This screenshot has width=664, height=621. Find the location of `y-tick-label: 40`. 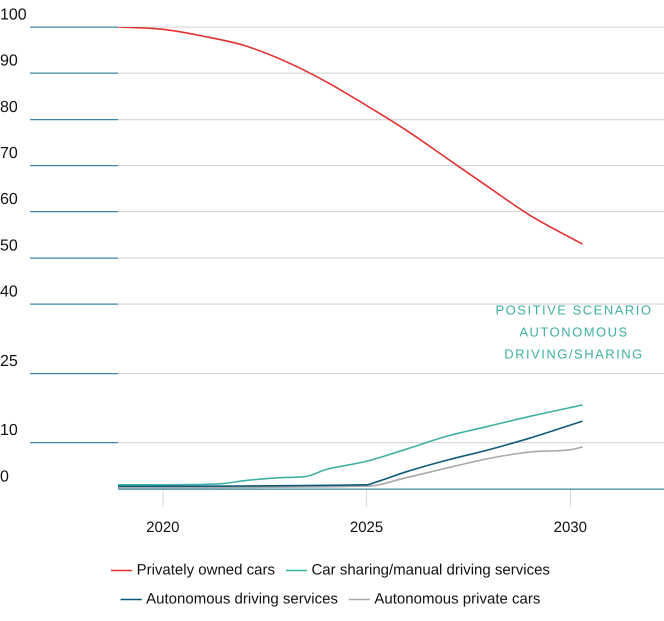

y-tick-label: 40 is located at coordinates (9, 292).